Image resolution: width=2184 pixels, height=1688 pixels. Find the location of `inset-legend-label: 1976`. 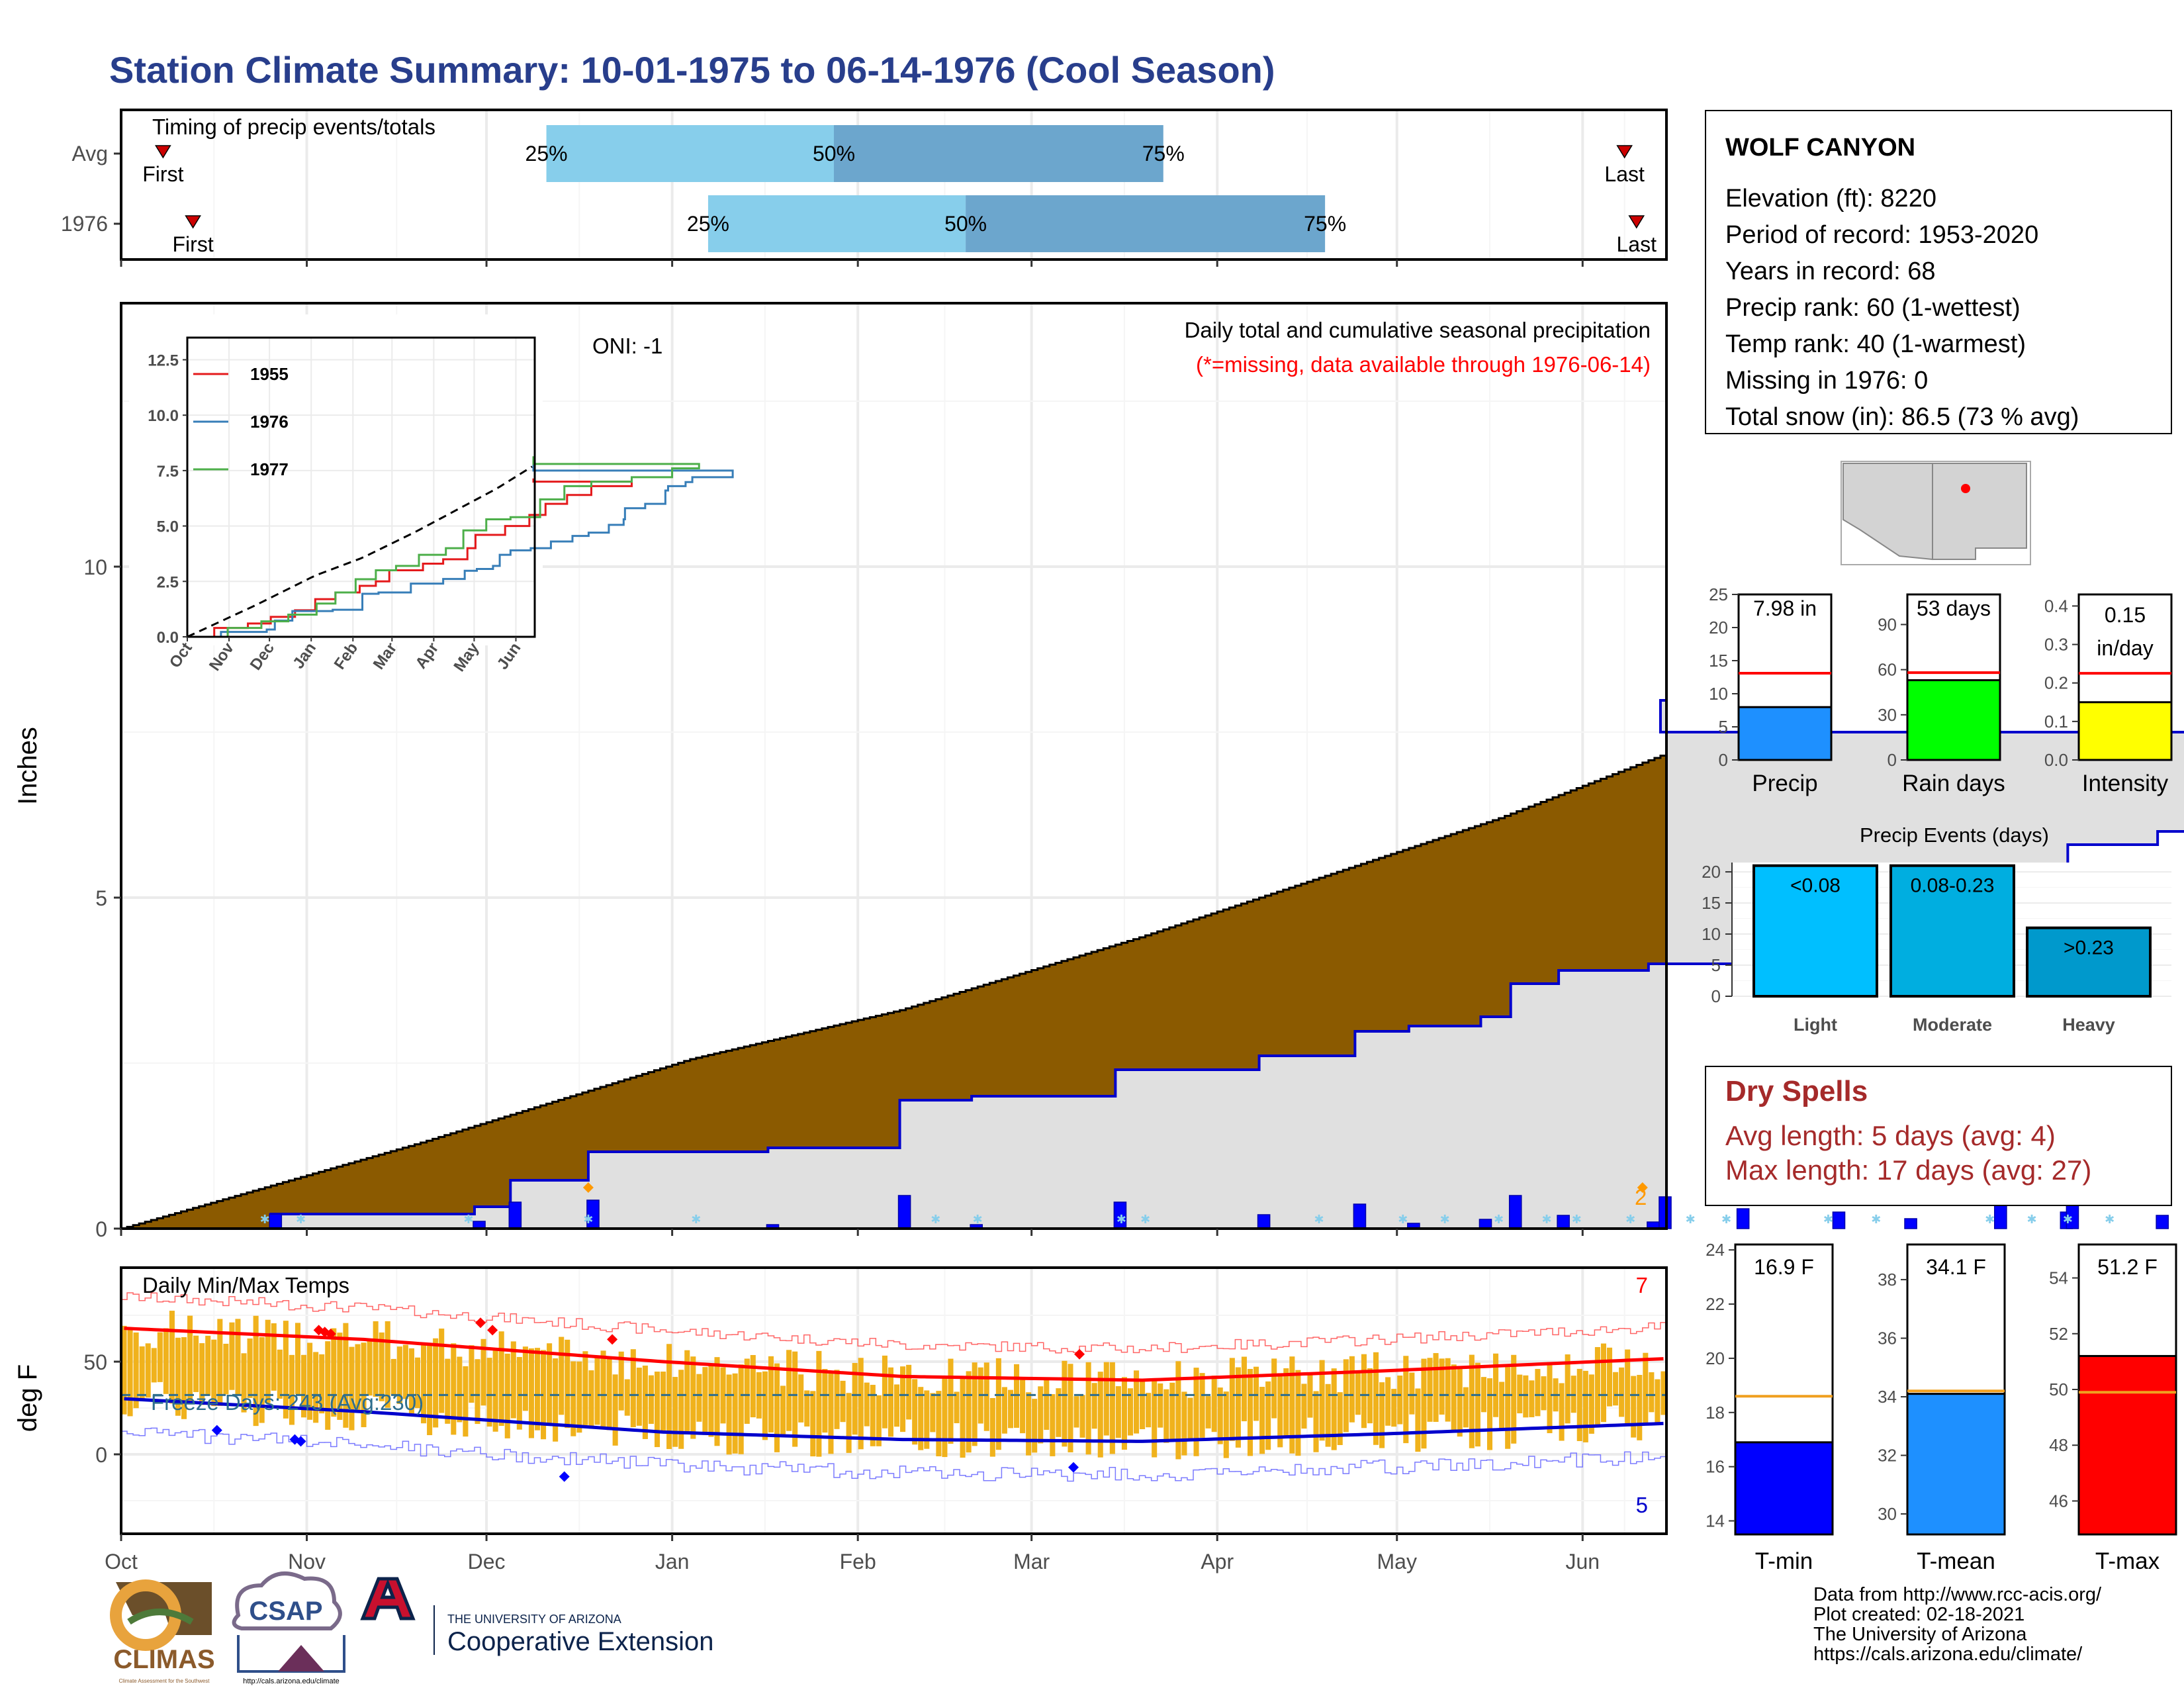

inset-legend-label: 1976 is located at coordinates (269, 422).